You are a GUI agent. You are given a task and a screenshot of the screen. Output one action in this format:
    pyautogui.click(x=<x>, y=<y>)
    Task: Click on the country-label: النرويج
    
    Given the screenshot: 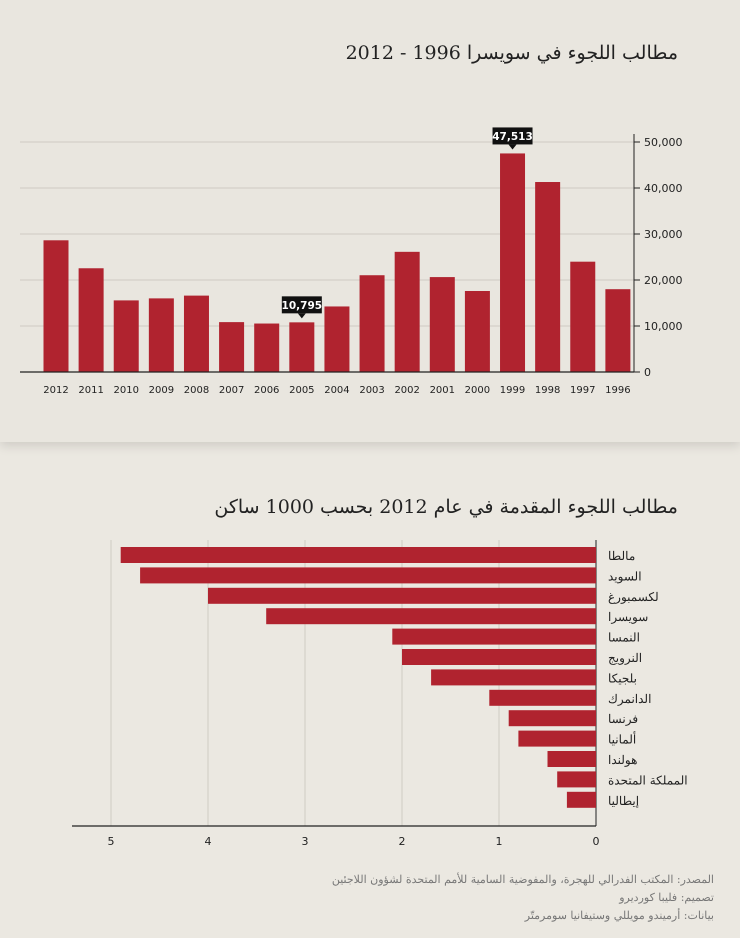 What is the action you would take?
    pyautogui.click(x=625, y=658)
    